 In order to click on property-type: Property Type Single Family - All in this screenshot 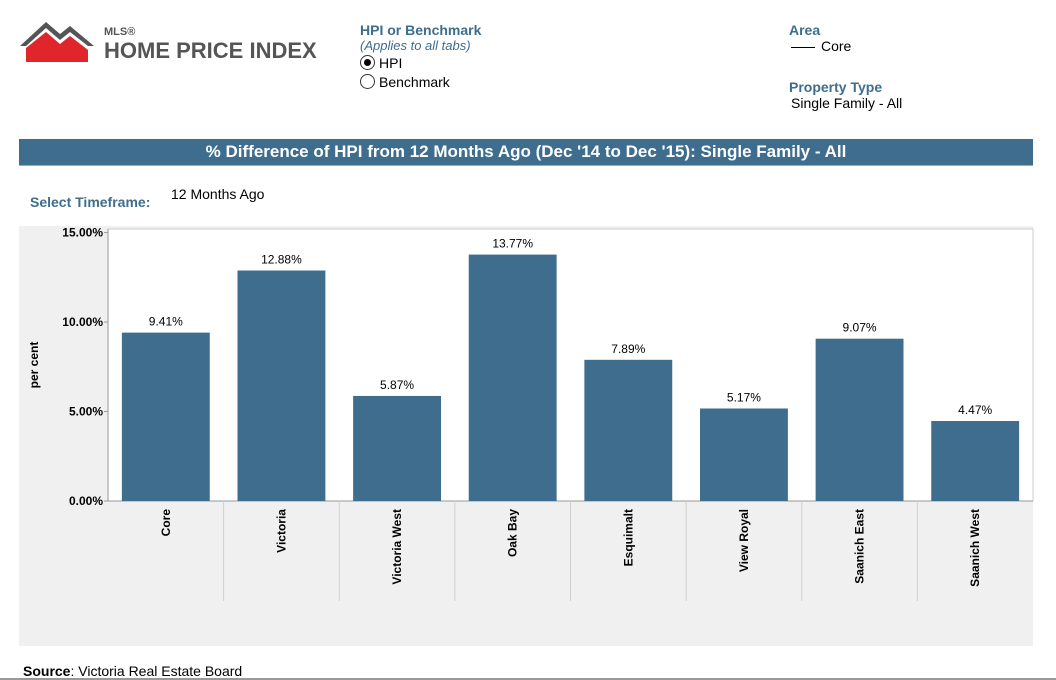, I will do `click(845, 95)`.